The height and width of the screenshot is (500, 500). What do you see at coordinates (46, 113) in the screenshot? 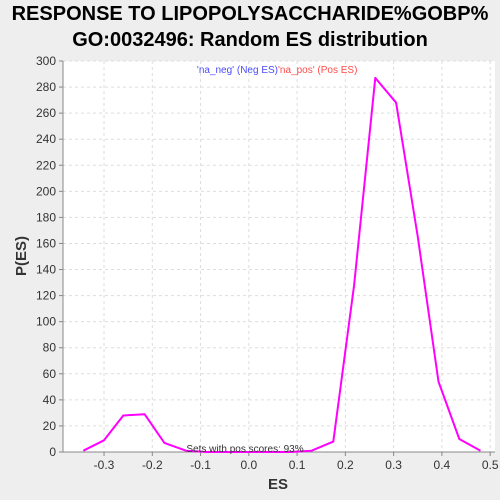
I see `y-tick-label: 260` at bounding box center [46, 113].